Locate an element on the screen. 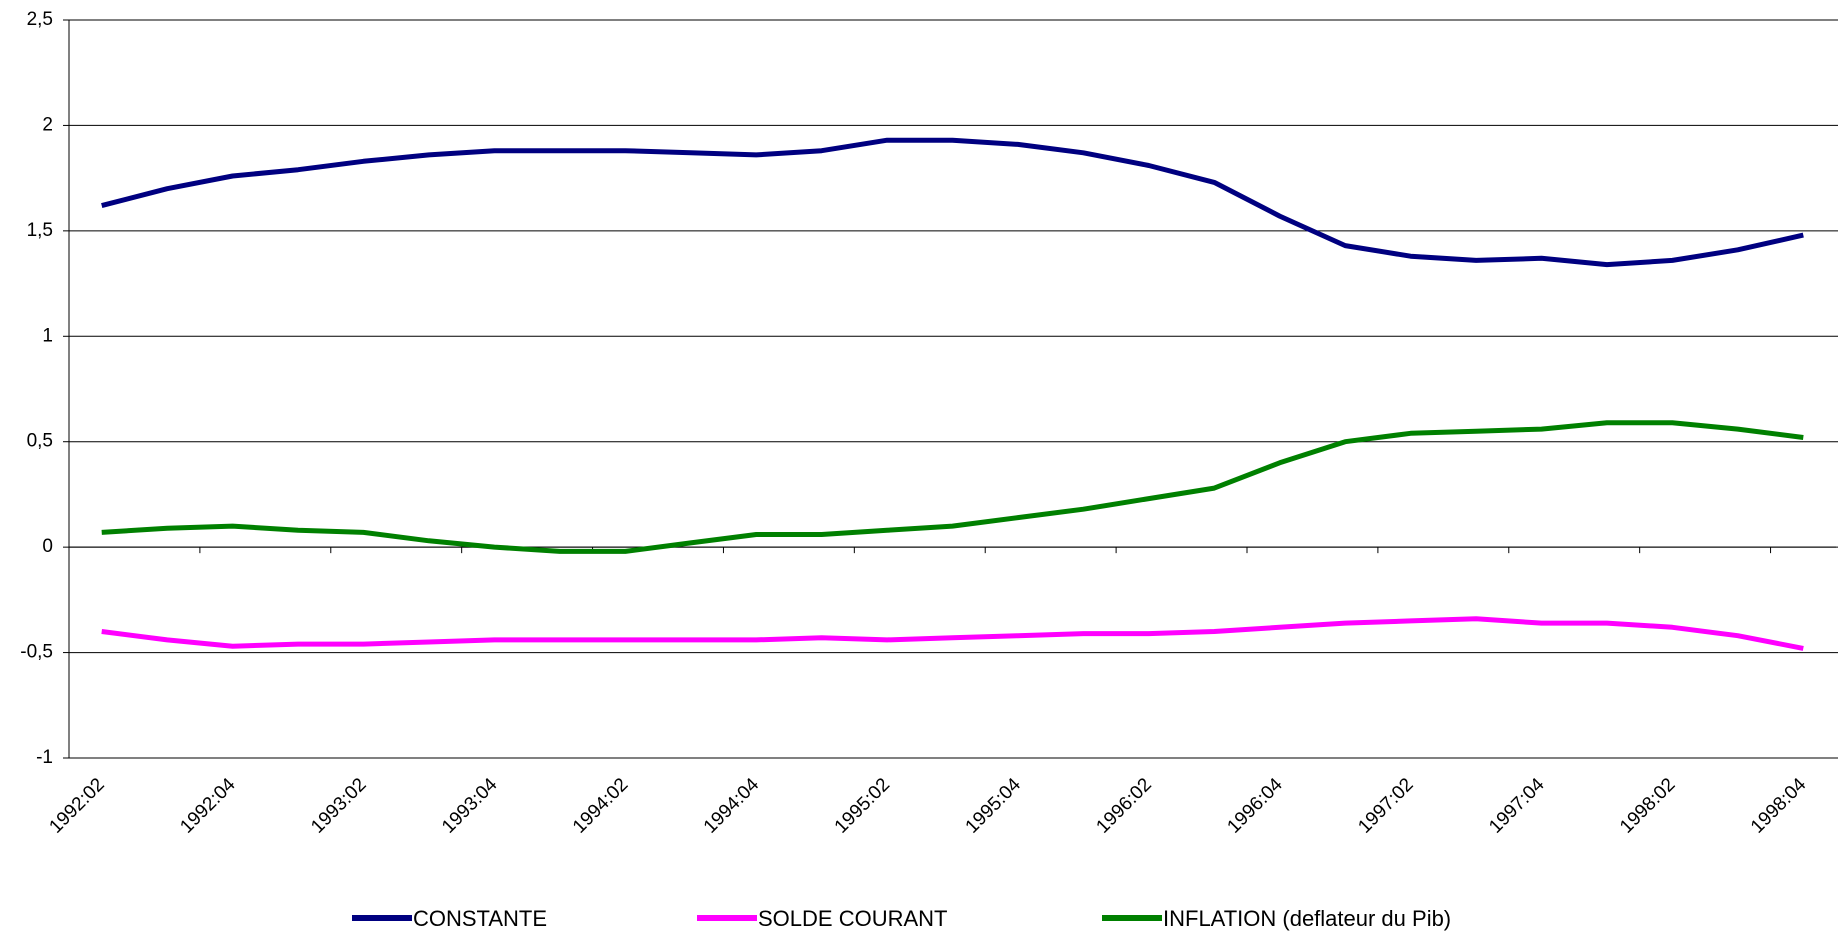 The image size is (1838, 934). x-tick-label: 1995:04 is located at coordinates (994, 806).